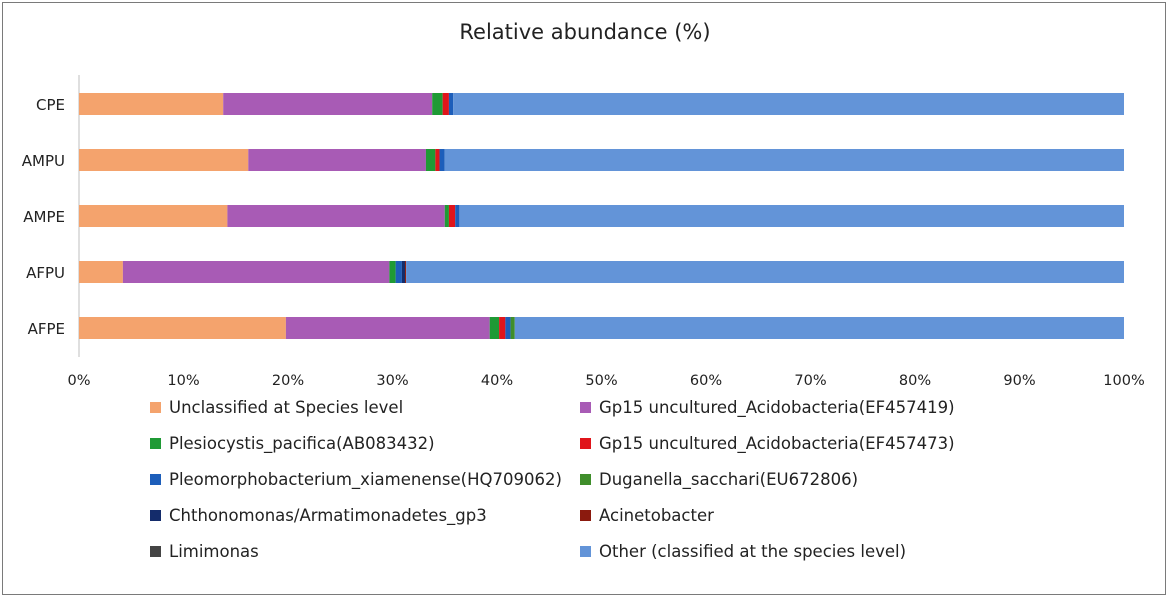 This screenshot has height=599, width=1170. I want to click on legend-item-6: Chthonomonas/Armatimonadetes_gp3, so click(318, 515).